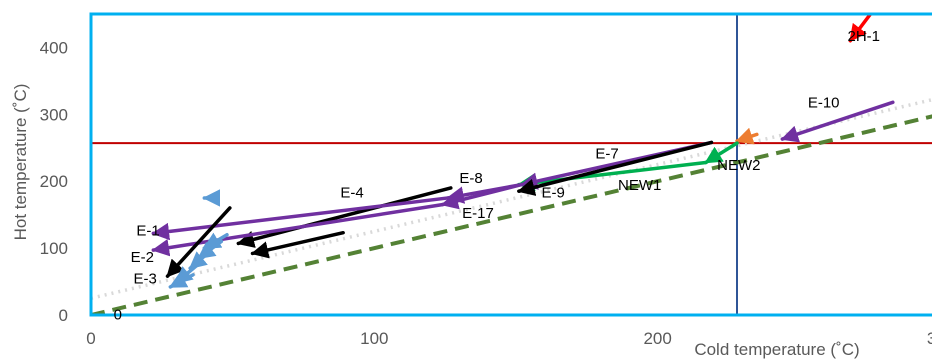  I want to click on stream-label: NEW2, so click(738, 165).